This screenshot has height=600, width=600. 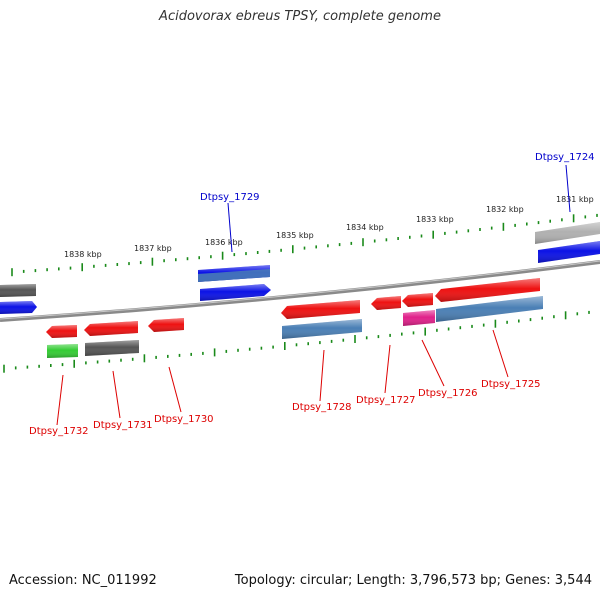 I want to click on gene-dtpsy-1729-band, so click(x=234, y=275).